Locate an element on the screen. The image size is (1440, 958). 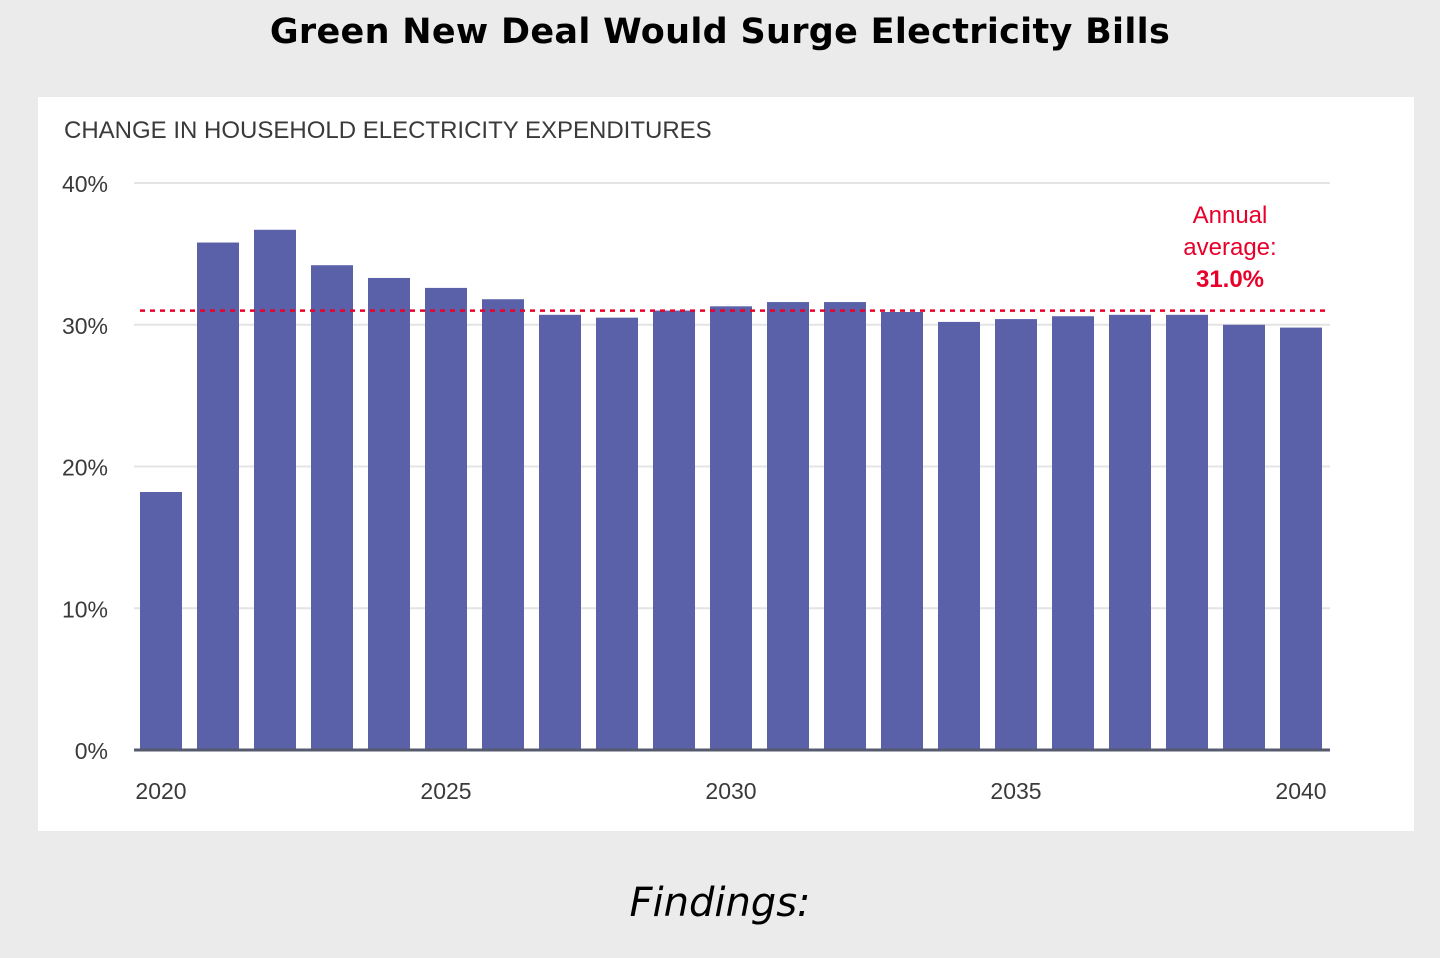
y-axis-ticks: 0% 10% 20% 30% 40% is located at coordinates (85, 467).